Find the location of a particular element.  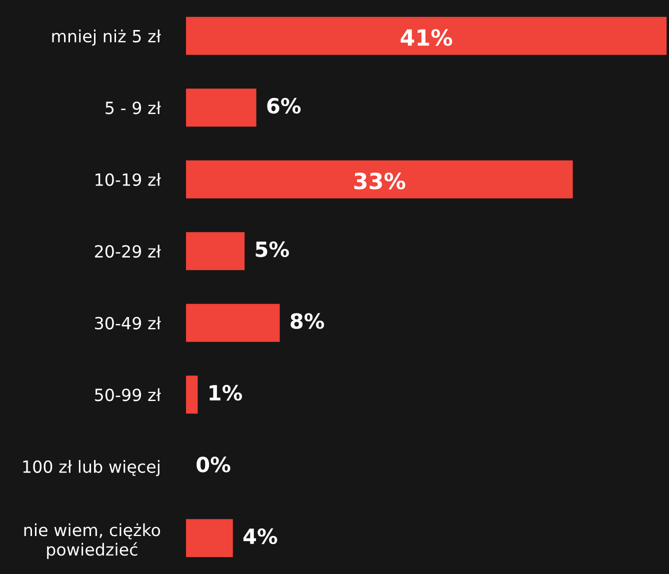

y-tick-label: 20-29 zł is located at coordinates (127, 251).